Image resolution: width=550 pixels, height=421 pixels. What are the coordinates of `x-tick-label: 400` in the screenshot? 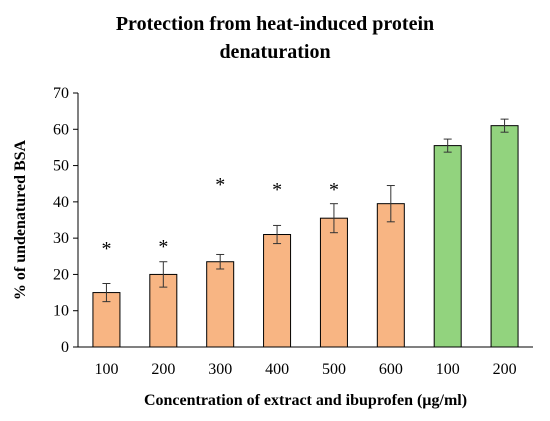 It's located at (277, 369).